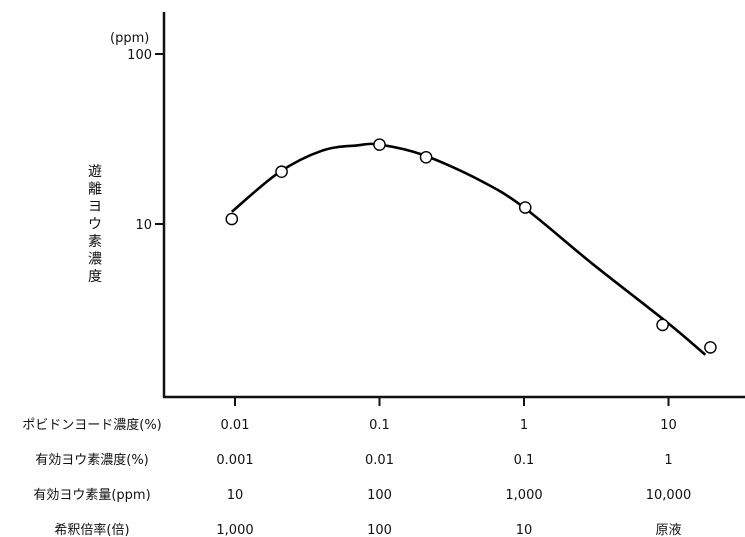 This screenshot has width=745, height=537. Describe the element at coordinates (669, 495) in the screenshot. I see `table-cell: 10,000` at that location.